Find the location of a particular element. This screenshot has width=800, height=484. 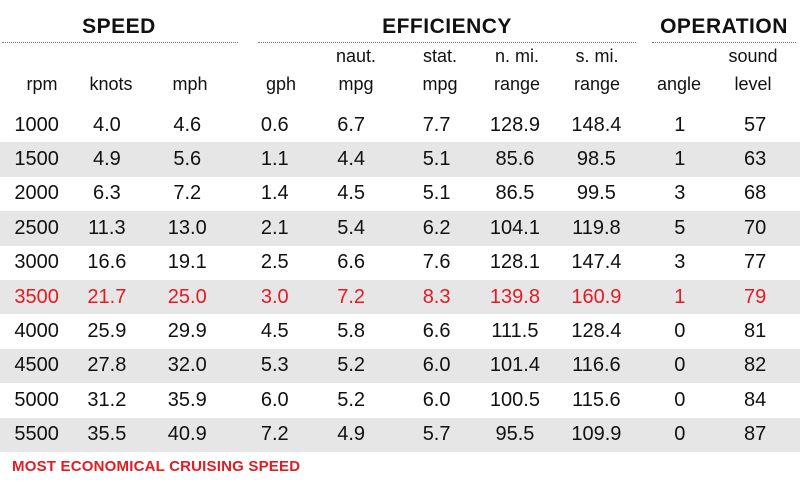

column-header-top-label is located at coordinates (111, 56).